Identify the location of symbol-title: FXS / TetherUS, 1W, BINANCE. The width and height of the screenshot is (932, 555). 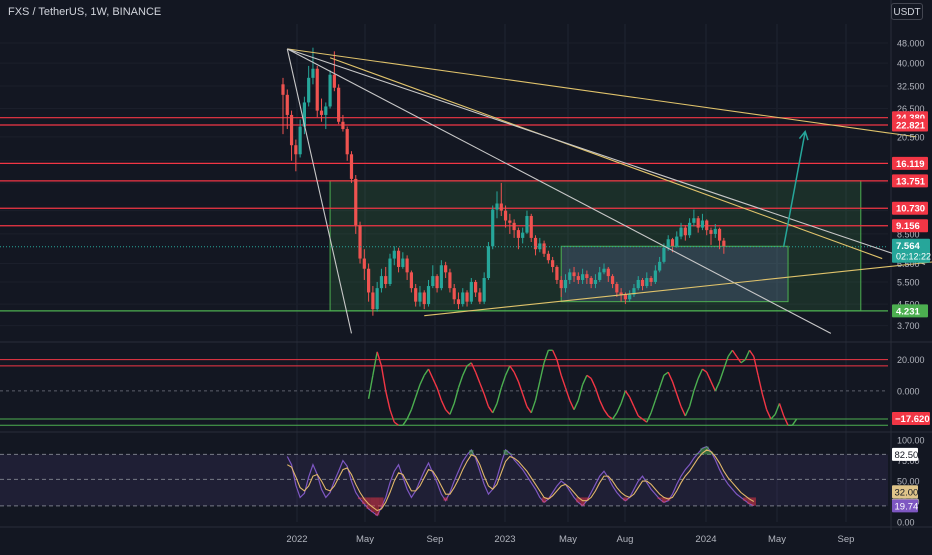
(85, 12).